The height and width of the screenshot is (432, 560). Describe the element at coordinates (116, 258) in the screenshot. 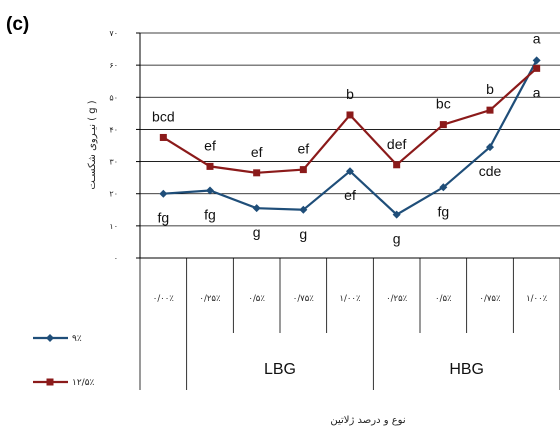

I see `y-tick-label: ۰` at that location.